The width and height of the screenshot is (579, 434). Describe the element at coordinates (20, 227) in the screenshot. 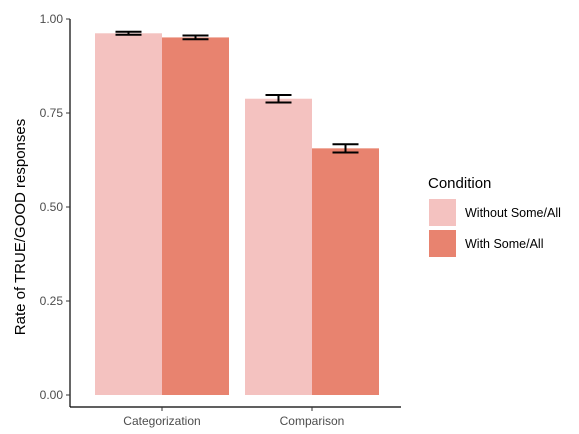

I see `y-axis-title: Rate of TRUE/GOOD responses` at that location.